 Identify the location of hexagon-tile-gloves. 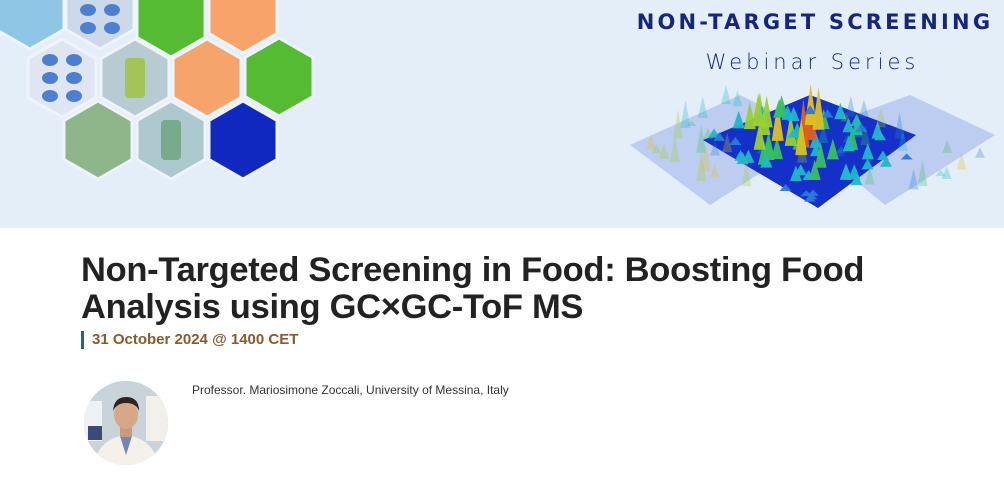
(33, 25).